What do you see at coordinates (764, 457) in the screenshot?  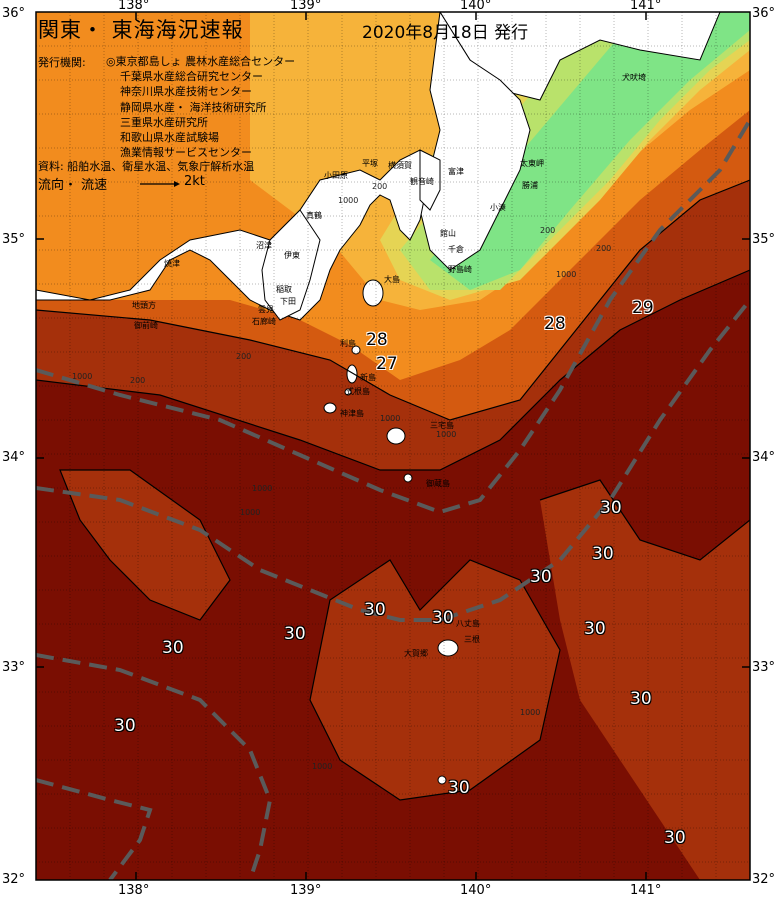 I see `right-latitude-label: 34°` at bounding box center [764, 457].